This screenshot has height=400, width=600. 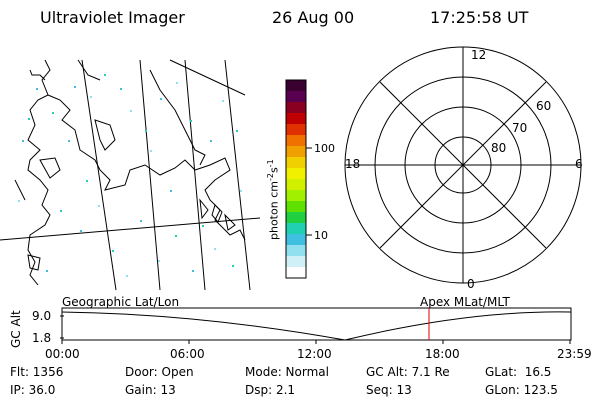 I want to click on info-glon: GLon: 123.5, so click(x=521, y=390).